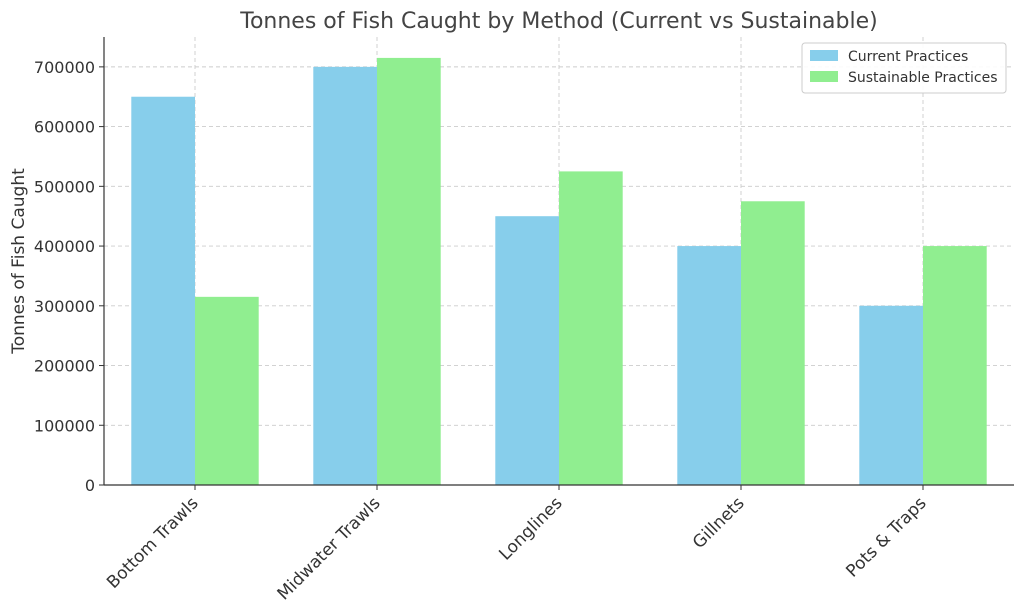 This screenshot has width=1024, height=615. What do you see at coordinates (64, 425) in the screenshot?
I see `y-tick-label: 100000` at bounding box center [64, 425].